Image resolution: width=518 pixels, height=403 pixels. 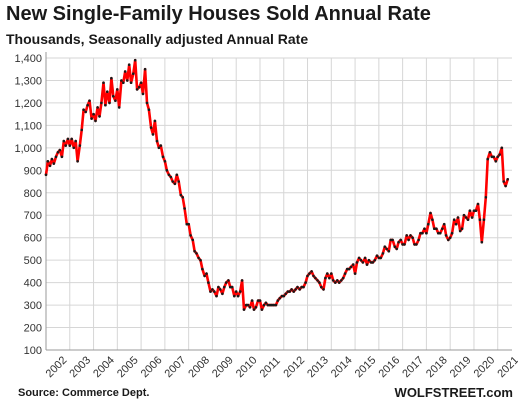 What do you see at coordinates (294, 367) in the screenshot?
I see `x-tick-label: 2012` at bounding box center [294, 367].